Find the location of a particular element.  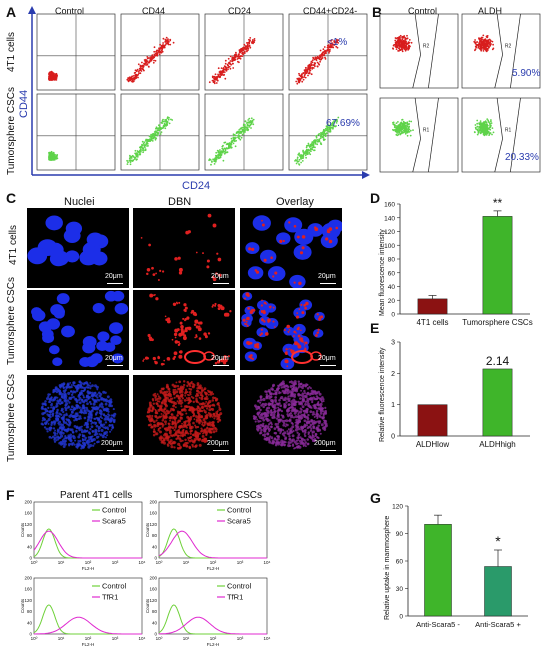

y-tick-label: 30 is located at coordinates (400, 589).